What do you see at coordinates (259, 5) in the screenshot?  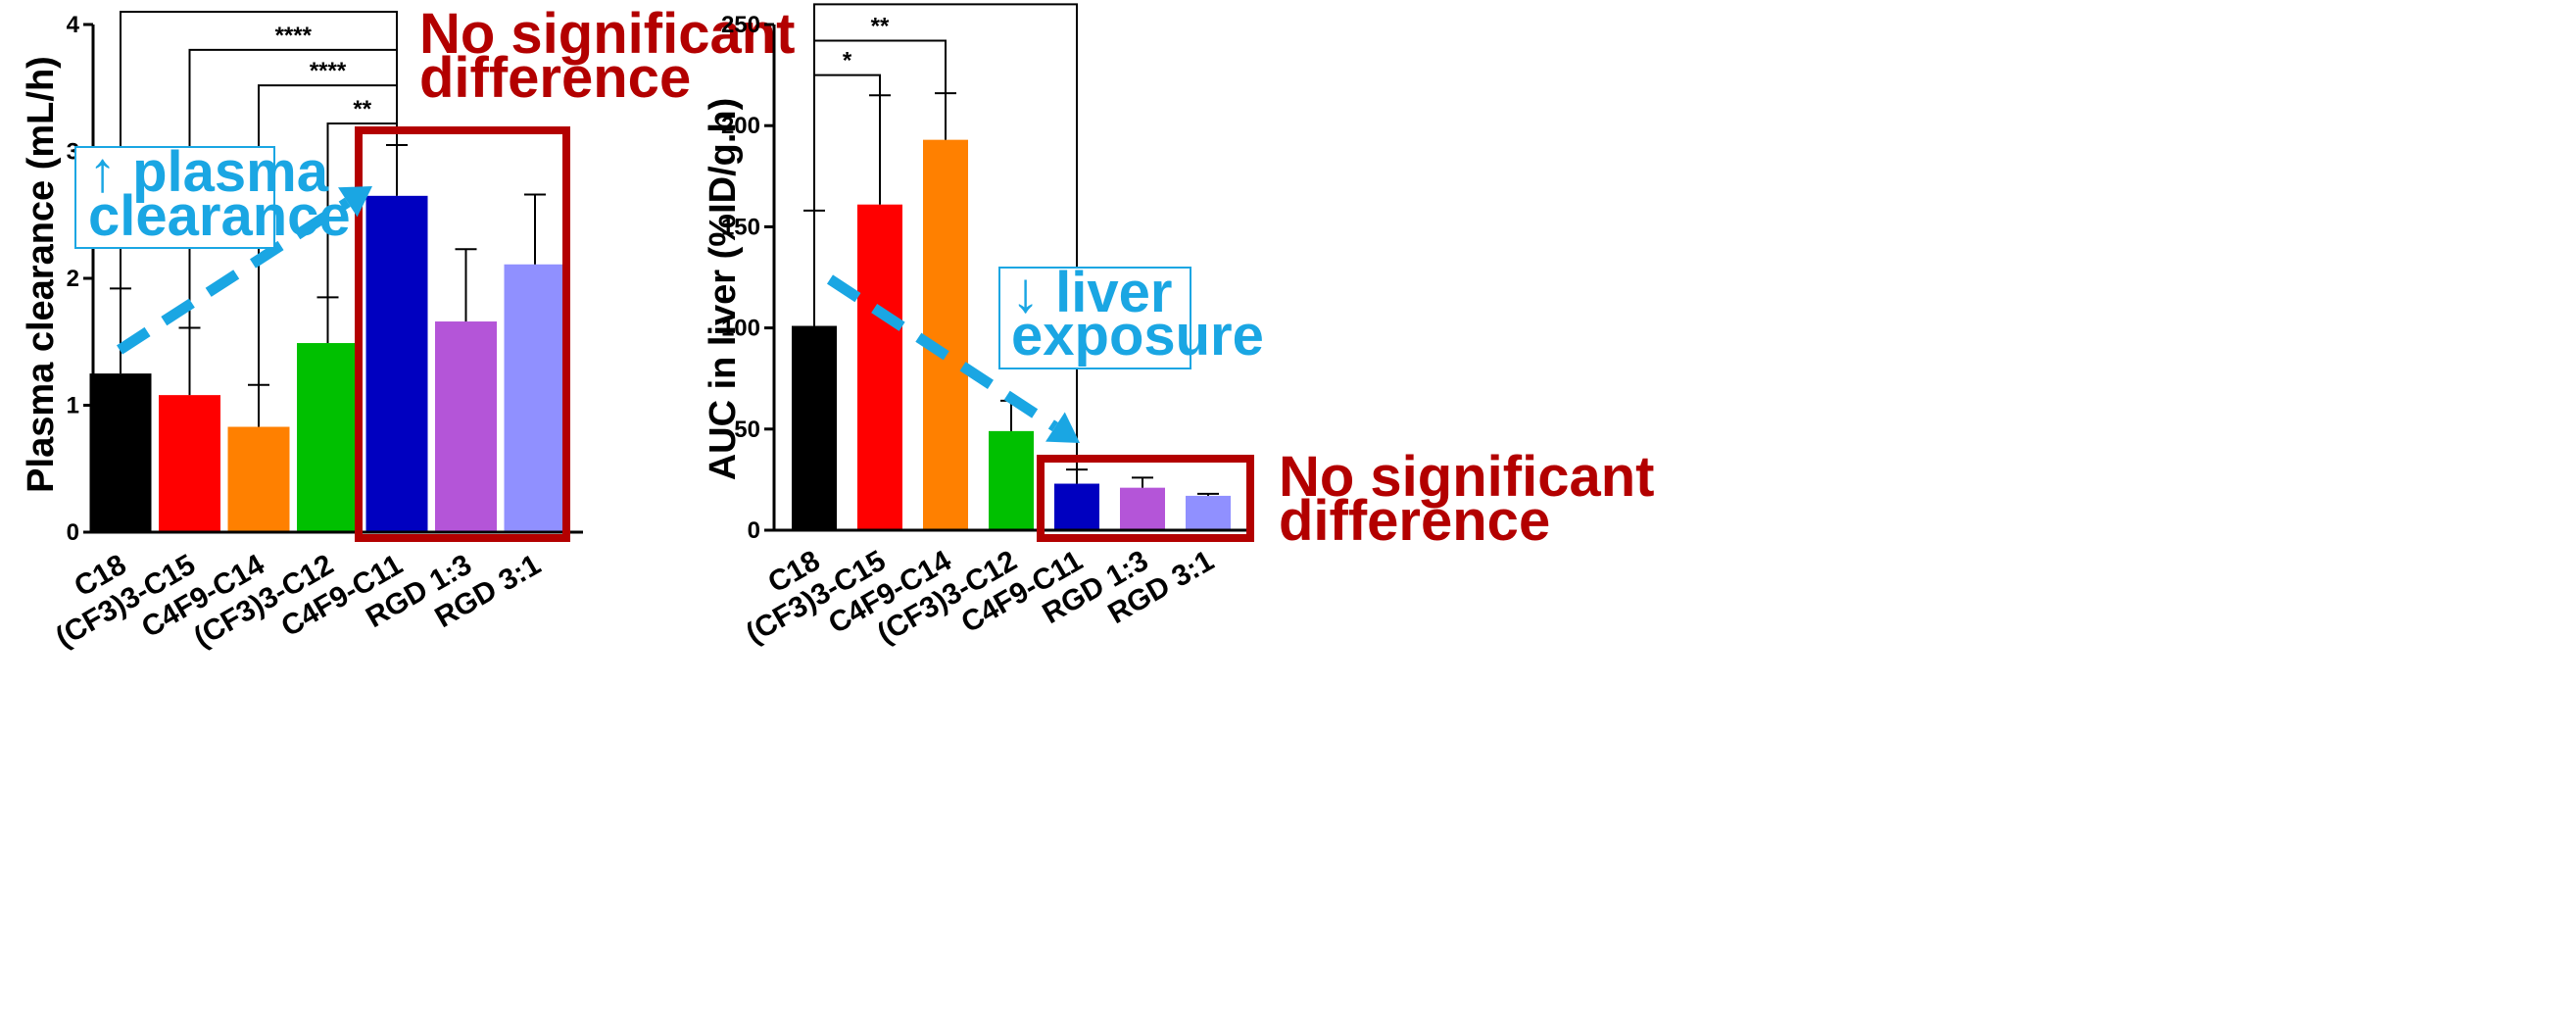 I see `significance-label: ***` at bounding box center [259, 5].